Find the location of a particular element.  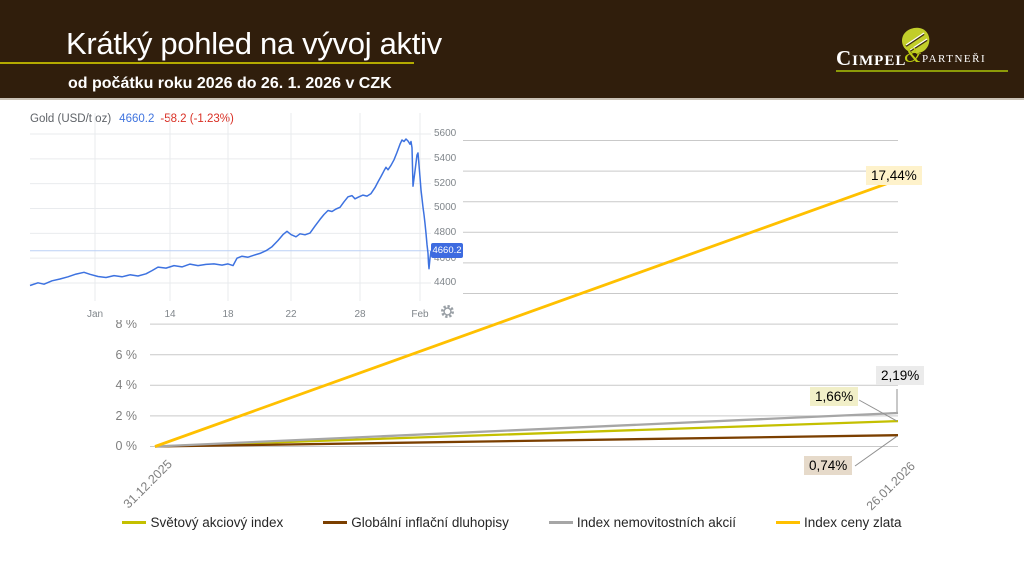

legend-item-equity-index: Světový akciový index is located at coordinates (202, 522).